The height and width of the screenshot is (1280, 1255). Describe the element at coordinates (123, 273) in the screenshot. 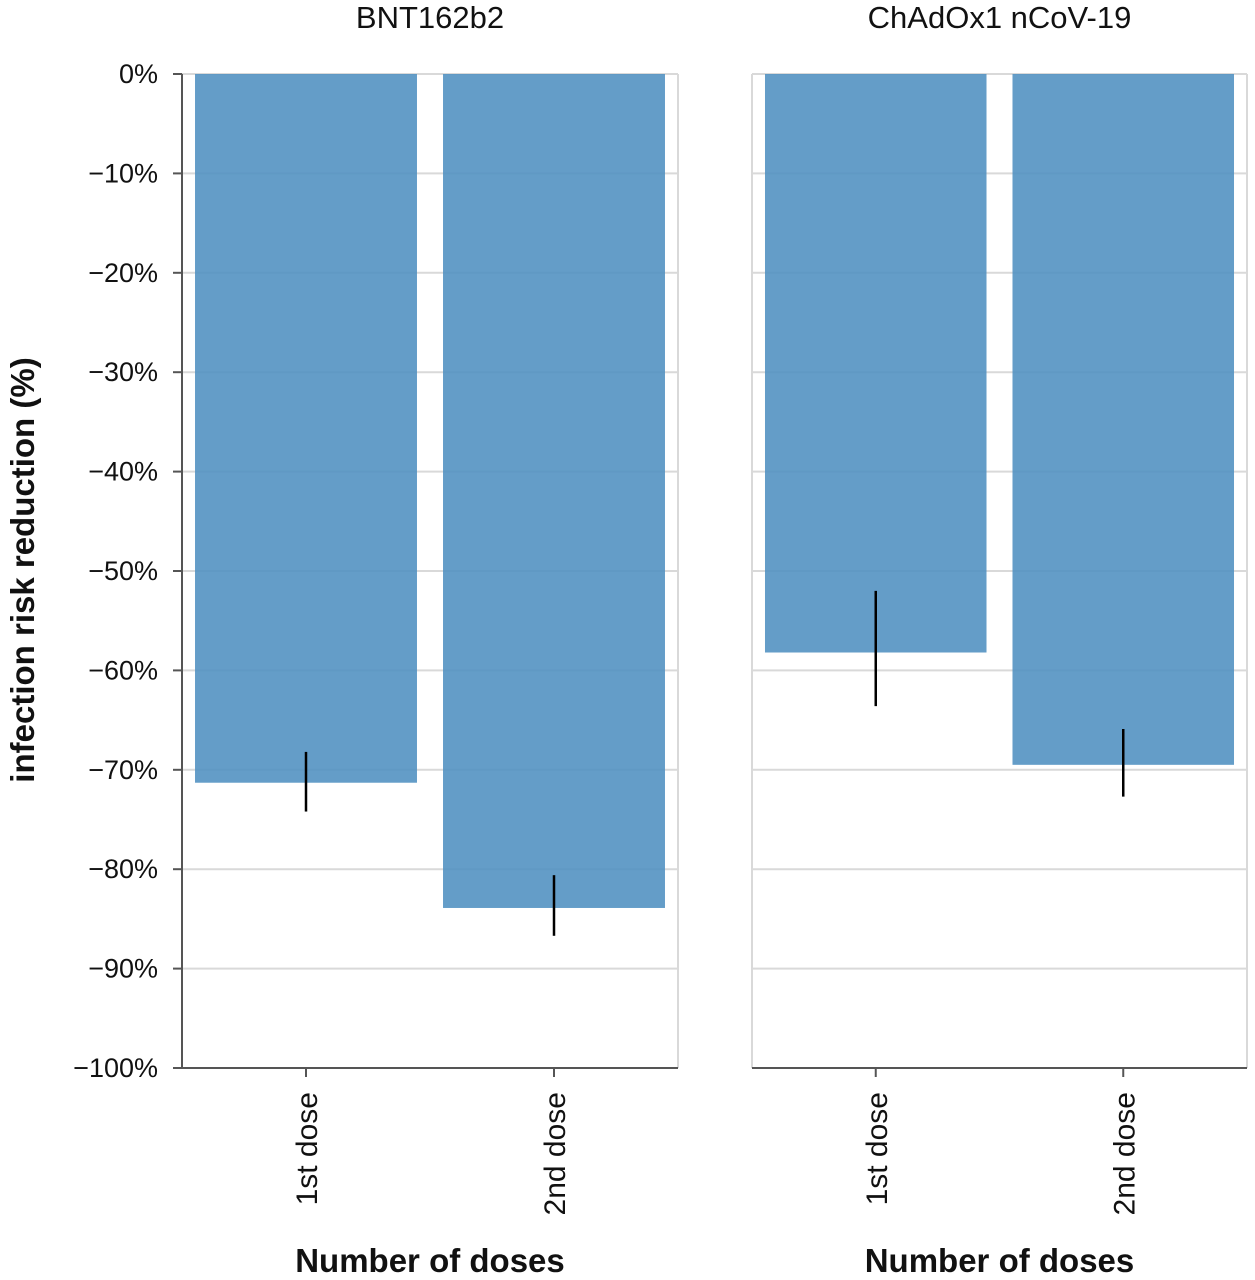

I see `y-tick-label: −20%` at that location.